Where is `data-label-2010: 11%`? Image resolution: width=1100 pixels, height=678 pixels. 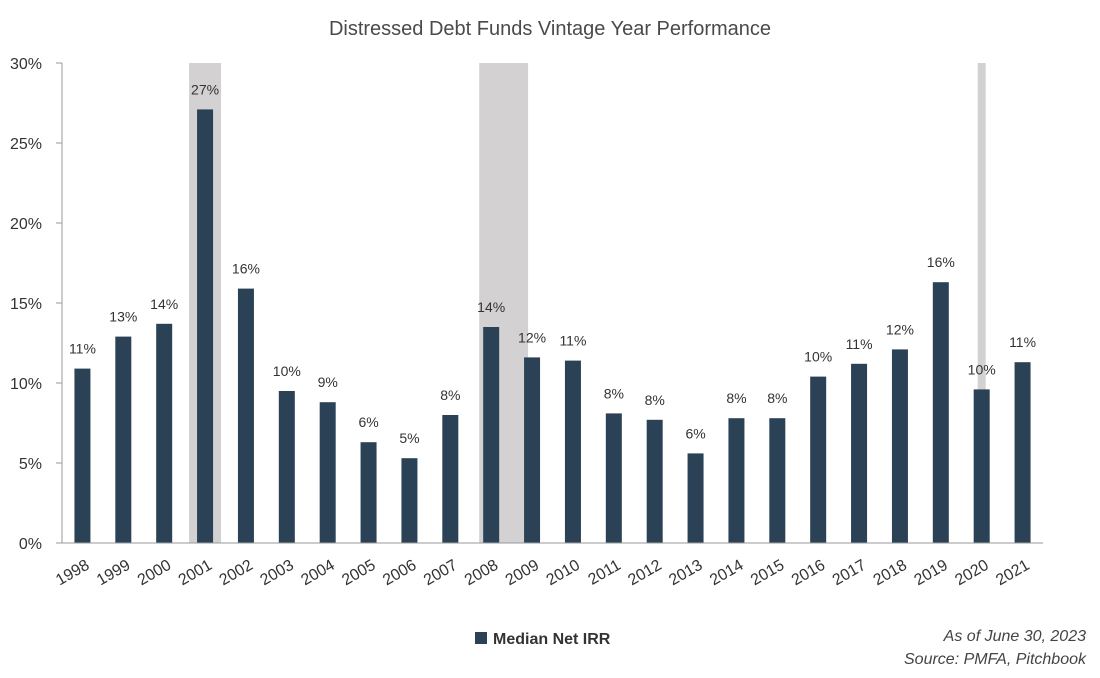 data-label-2010: 11% is located at coordinates (572, 341).